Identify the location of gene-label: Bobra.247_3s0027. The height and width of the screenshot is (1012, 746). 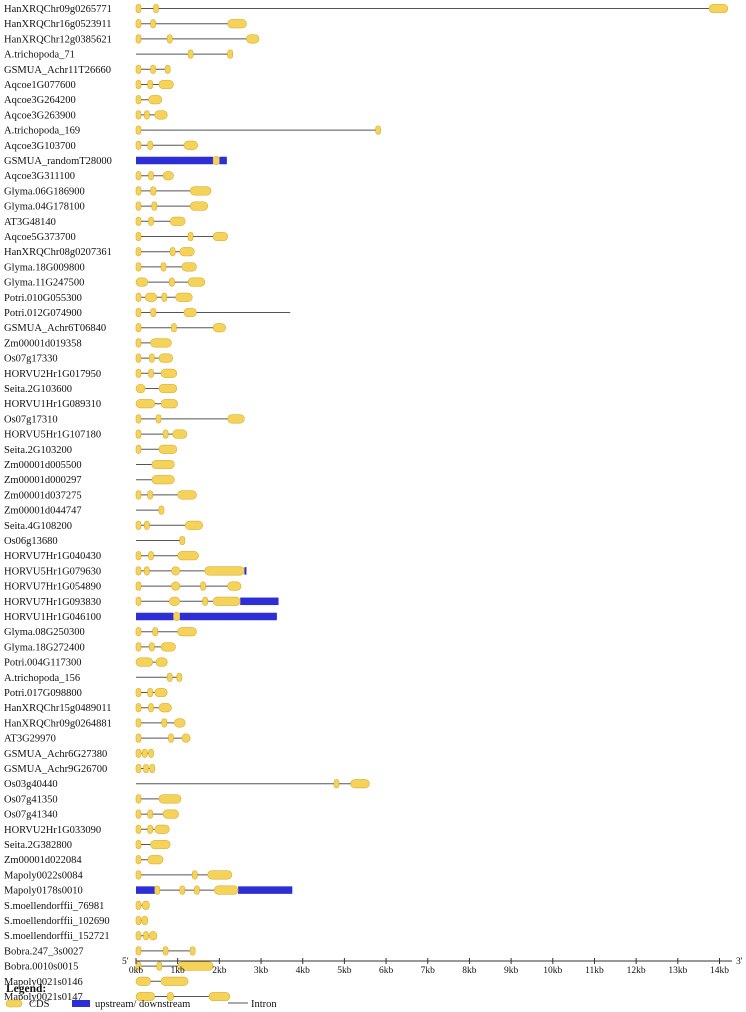
(44, 951).